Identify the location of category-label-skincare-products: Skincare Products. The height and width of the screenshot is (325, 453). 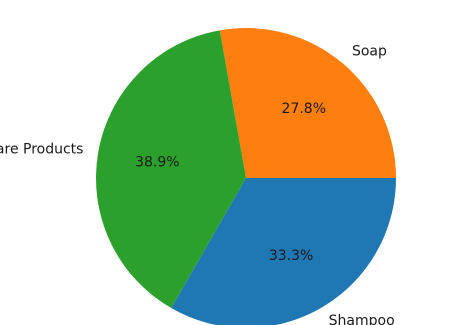
(41, 150).